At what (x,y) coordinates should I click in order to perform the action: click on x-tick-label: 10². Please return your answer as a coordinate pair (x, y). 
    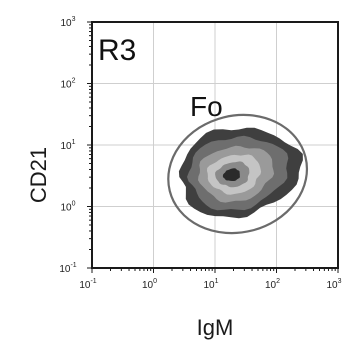
    Looking at the image, I should click on (272, 284).